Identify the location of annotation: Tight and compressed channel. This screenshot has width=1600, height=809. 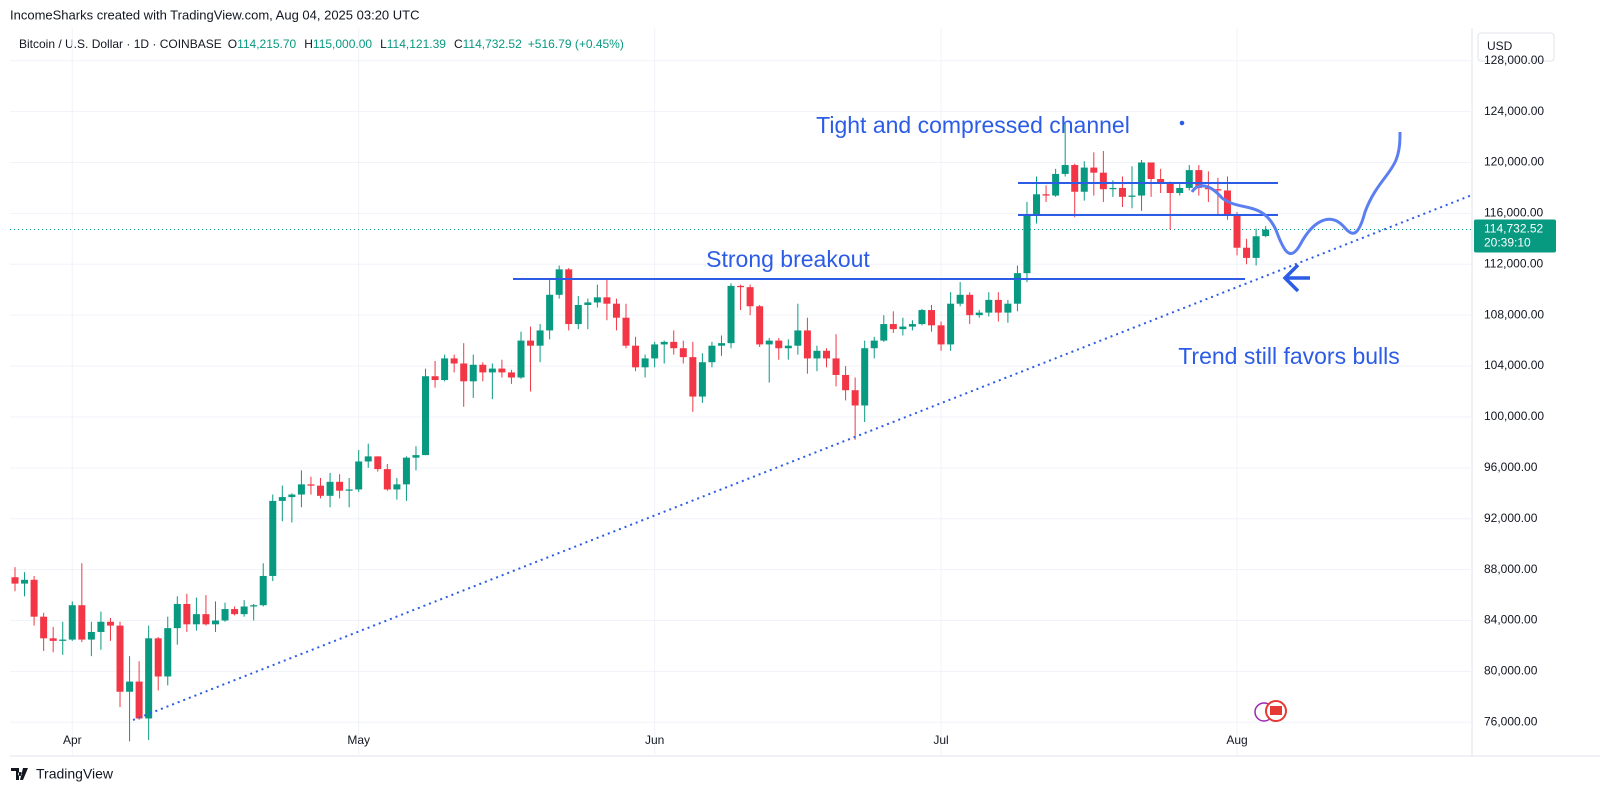
(973, 125).